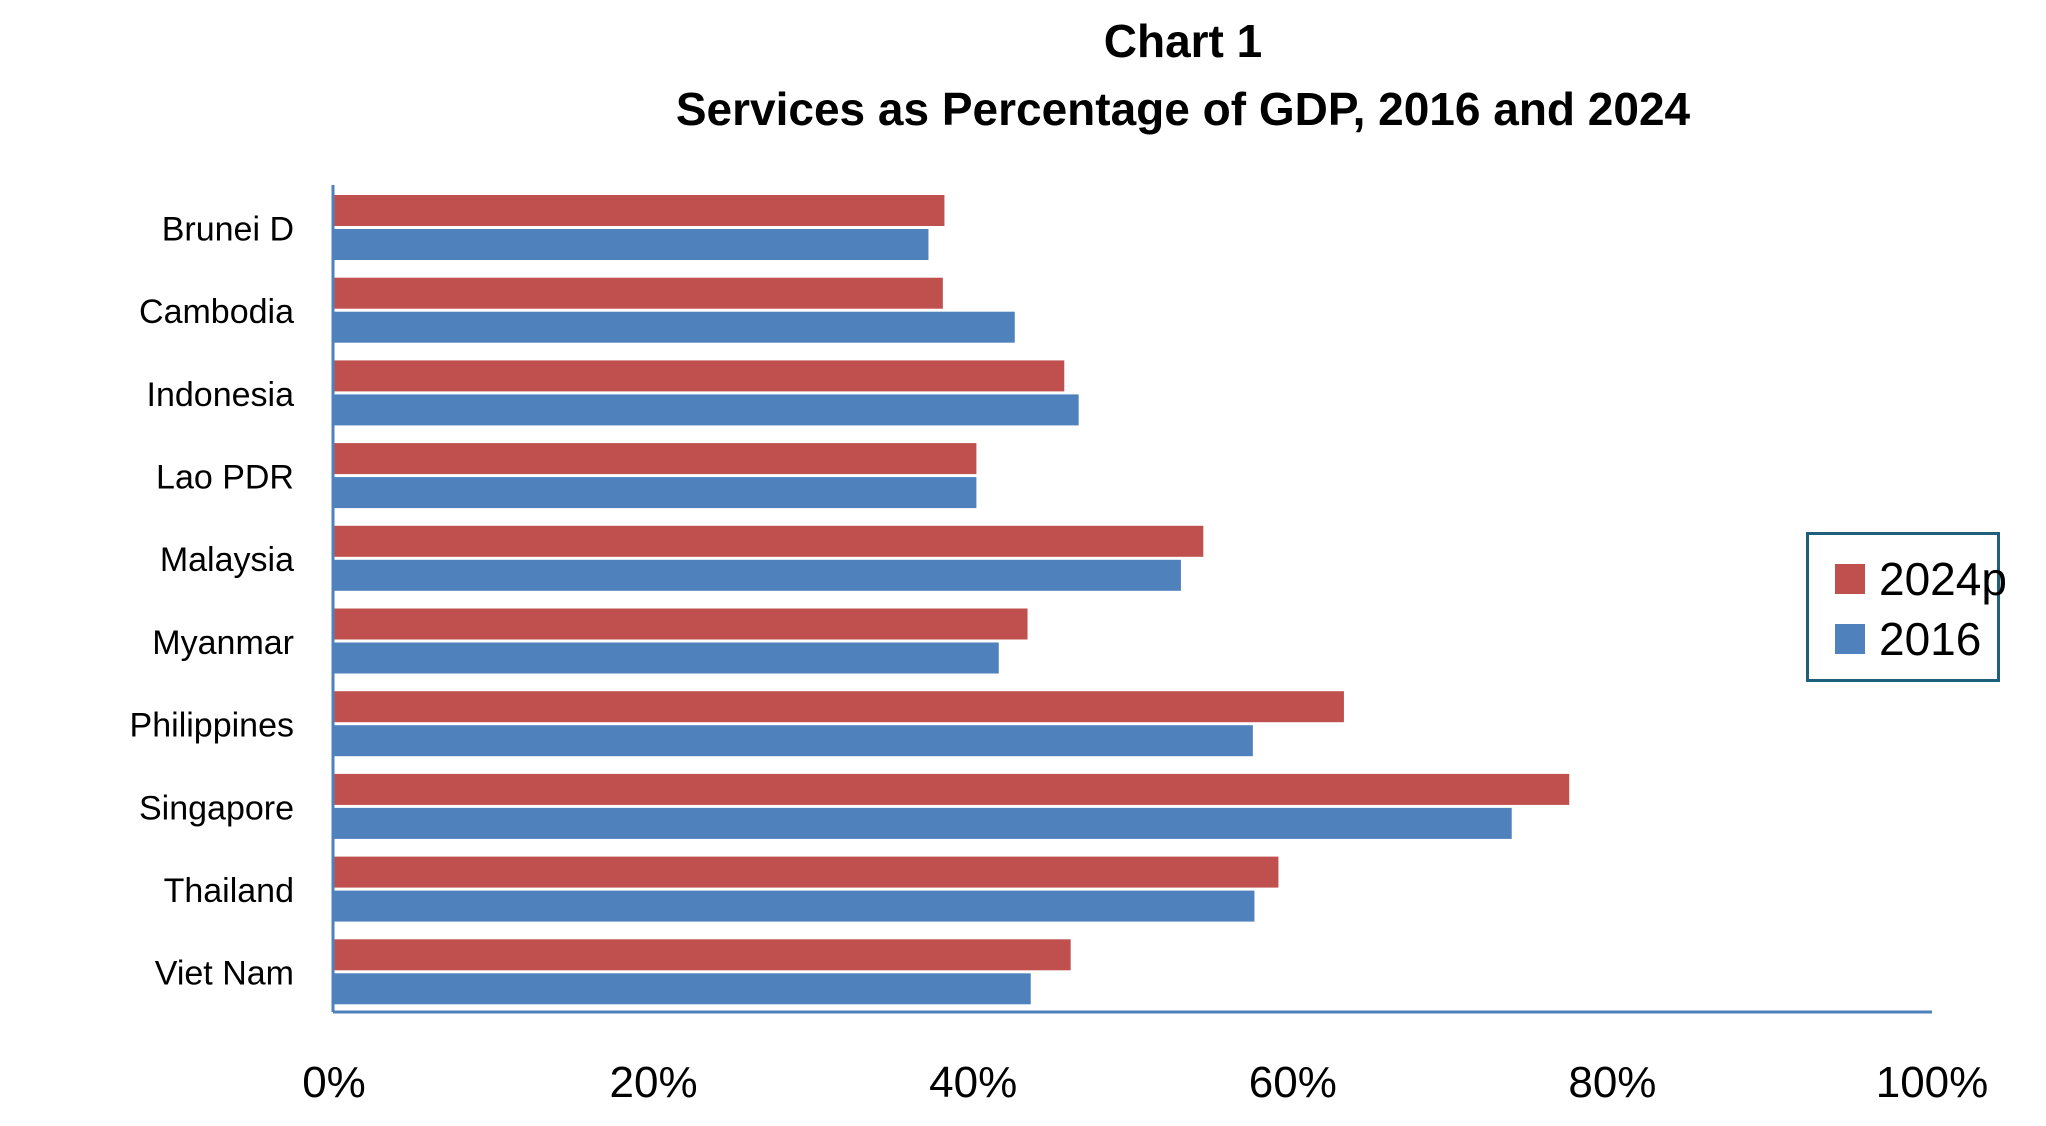 Image resolution: width=2046 pixels, height=1126 pixels. What do you see at coordinates (839, 707) in the screenshot?
I see `bar-philippines-2024p` at bounding box center [839, 707].